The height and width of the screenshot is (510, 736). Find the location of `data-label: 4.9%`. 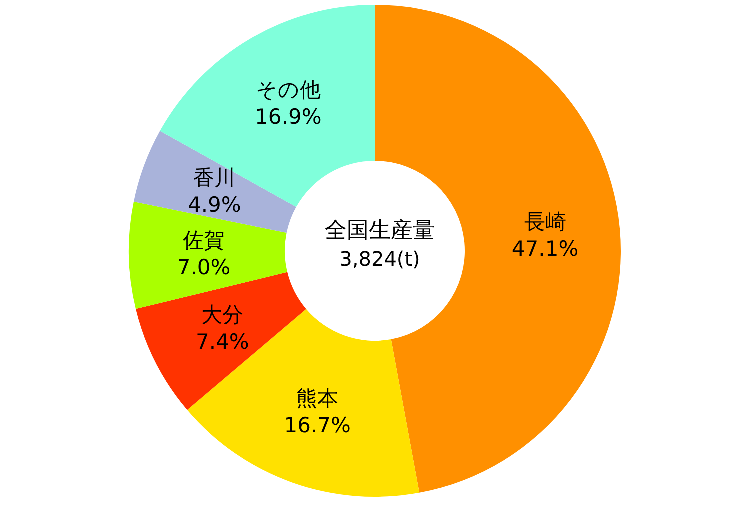

data-label: 4.9% is located at coordinates (215, 205).